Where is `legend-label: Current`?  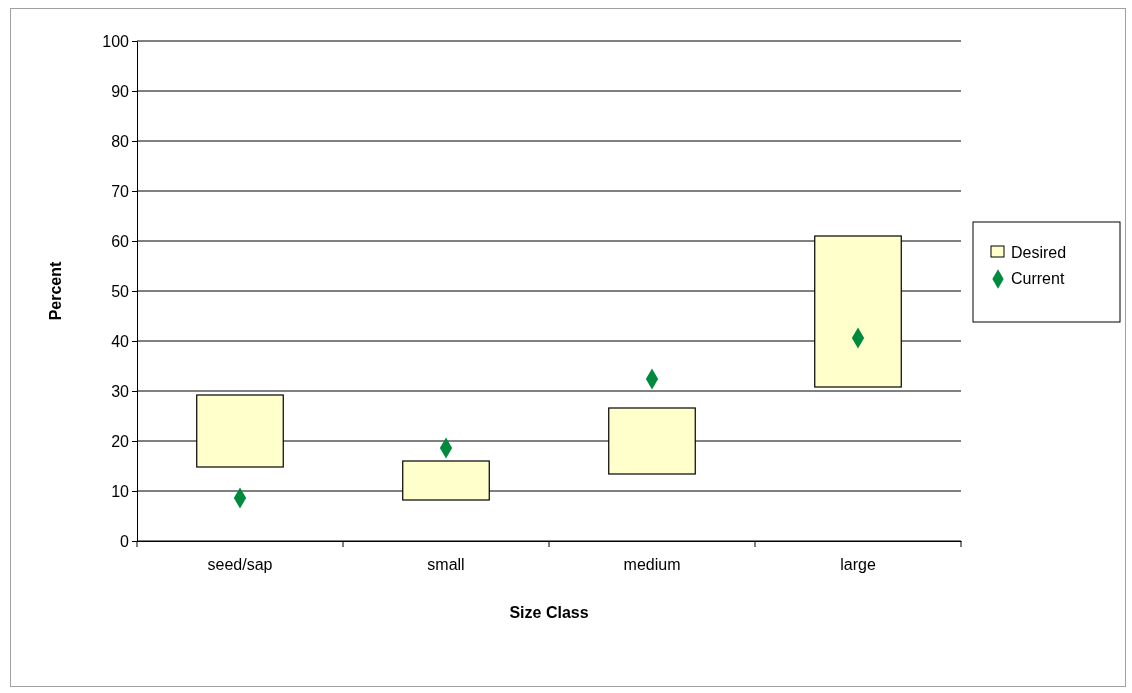 legend-label: Current is located at coordinates (1038, 278).